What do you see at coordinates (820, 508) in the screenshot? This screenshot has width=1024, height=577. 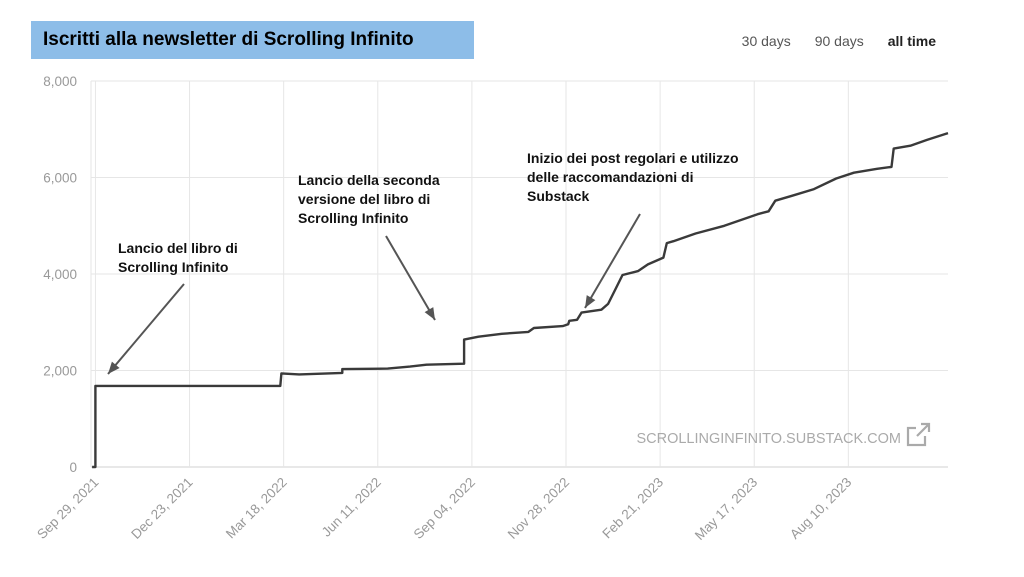 I see `x-tick-label: Aug 10, 2023` at bounding box center [820, 508].